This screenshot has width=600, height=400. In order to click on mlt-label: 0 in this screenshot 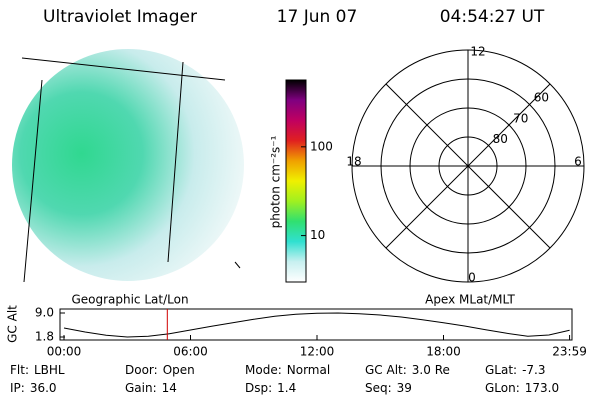, I will do `click(472, 278)`.